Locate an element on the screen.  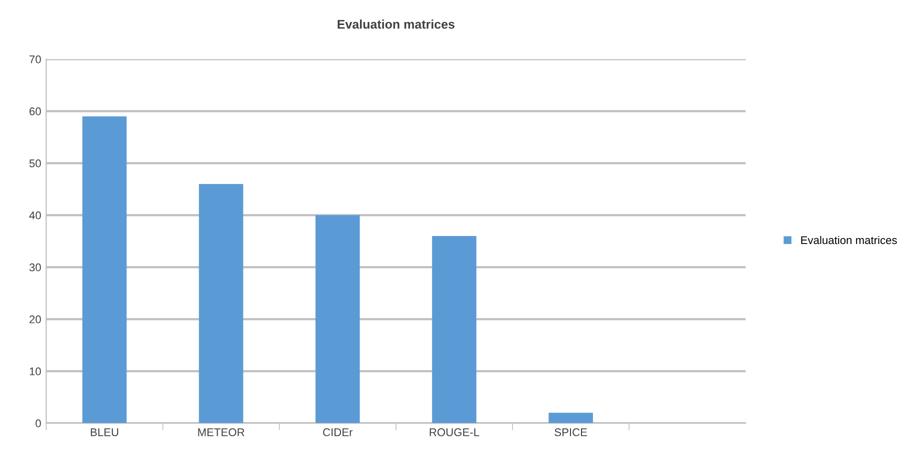
legend-label: Evaluation matrices is located at coordinates (849, 240).